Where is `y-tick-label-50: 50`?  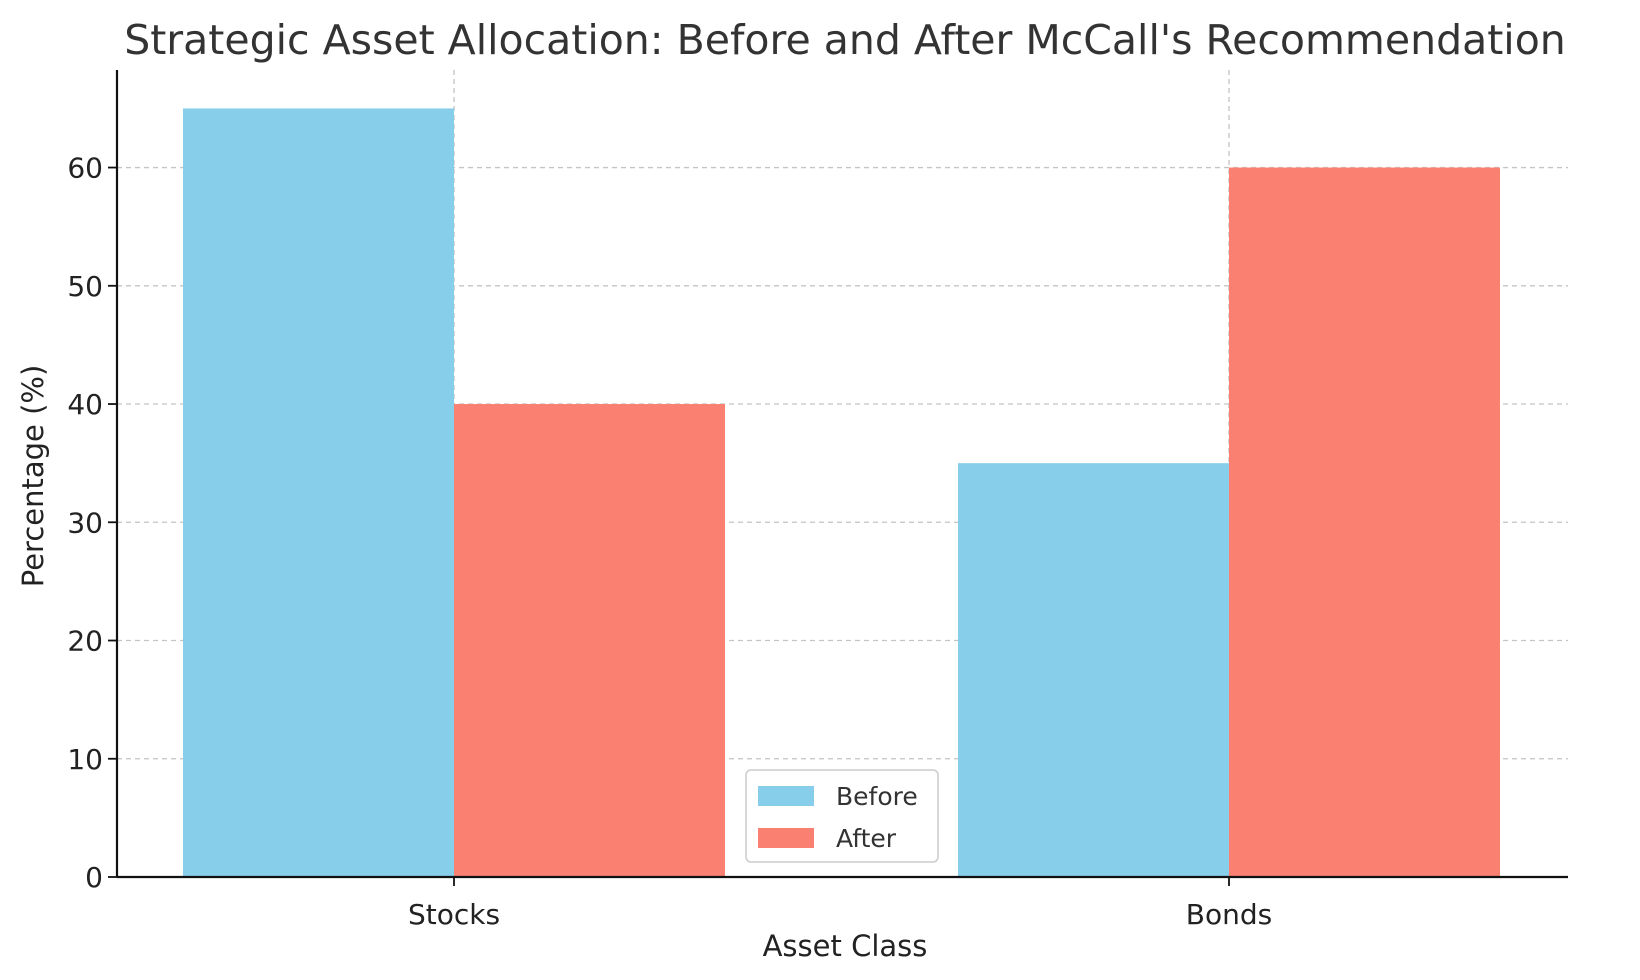 y-tick-label-50: 50 is located at coordinates (85, 286).